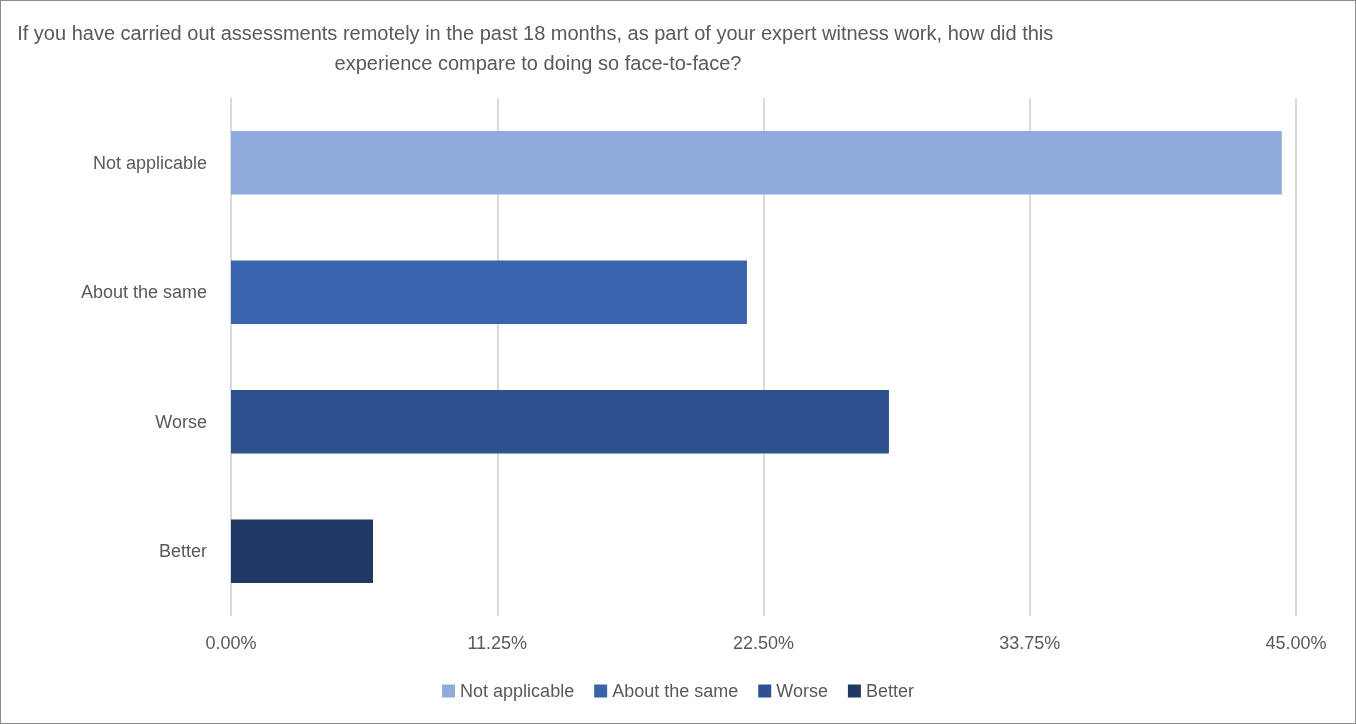 This screenshot has height=724, width=1356. What do you see at coordinates (802, 691) in the screenshot?
I see `legend-label: Worse` at bounding box center [802, 691].